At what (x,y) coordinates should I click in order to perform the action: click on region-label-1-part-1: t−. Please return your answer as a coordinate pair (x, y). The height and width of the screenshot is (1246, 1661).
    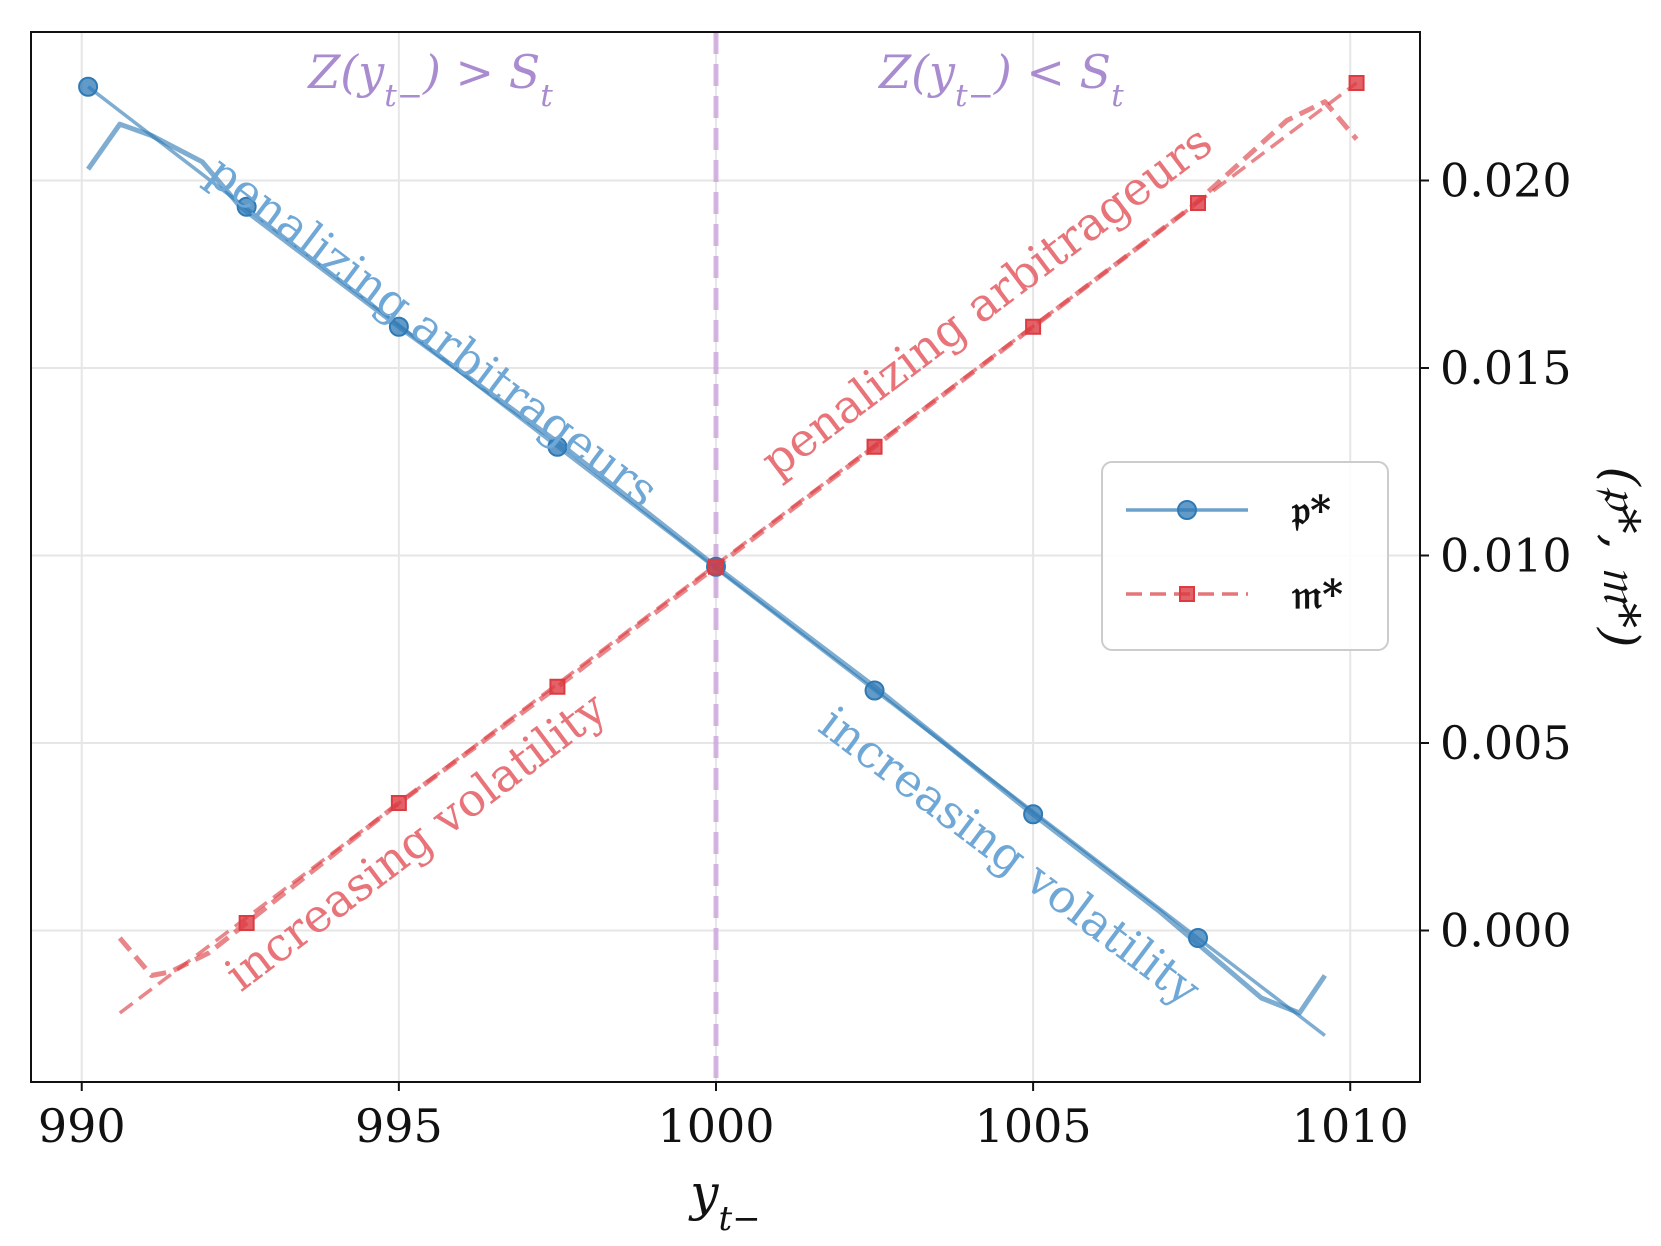
    Looking at the image, I should click on (974, 96).